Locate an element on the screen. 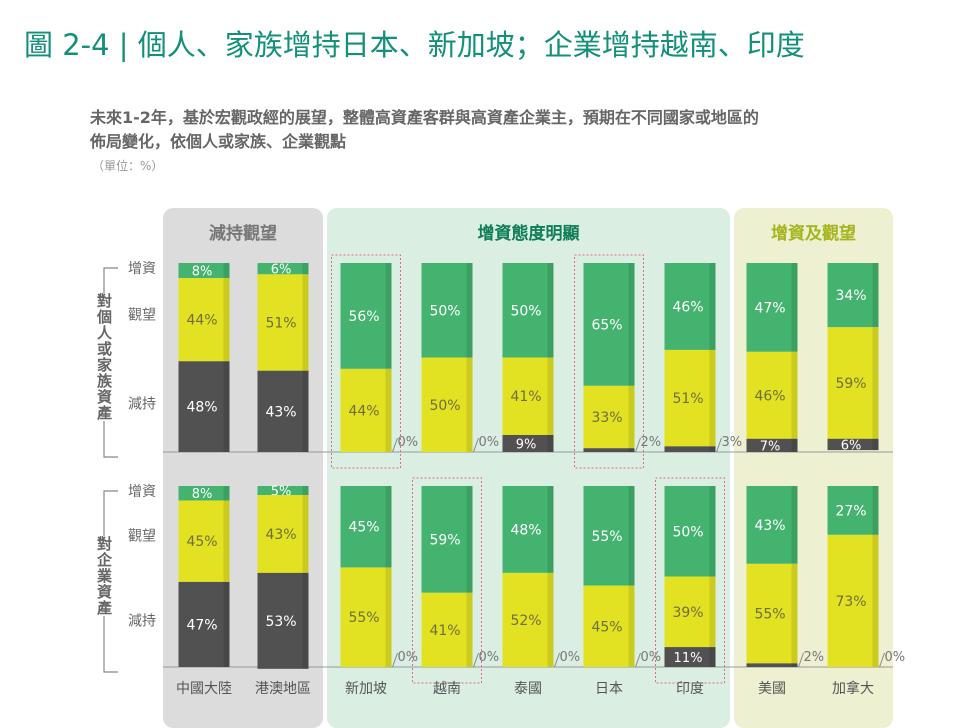  data-label: 44% is located at coordinates (201, 321).